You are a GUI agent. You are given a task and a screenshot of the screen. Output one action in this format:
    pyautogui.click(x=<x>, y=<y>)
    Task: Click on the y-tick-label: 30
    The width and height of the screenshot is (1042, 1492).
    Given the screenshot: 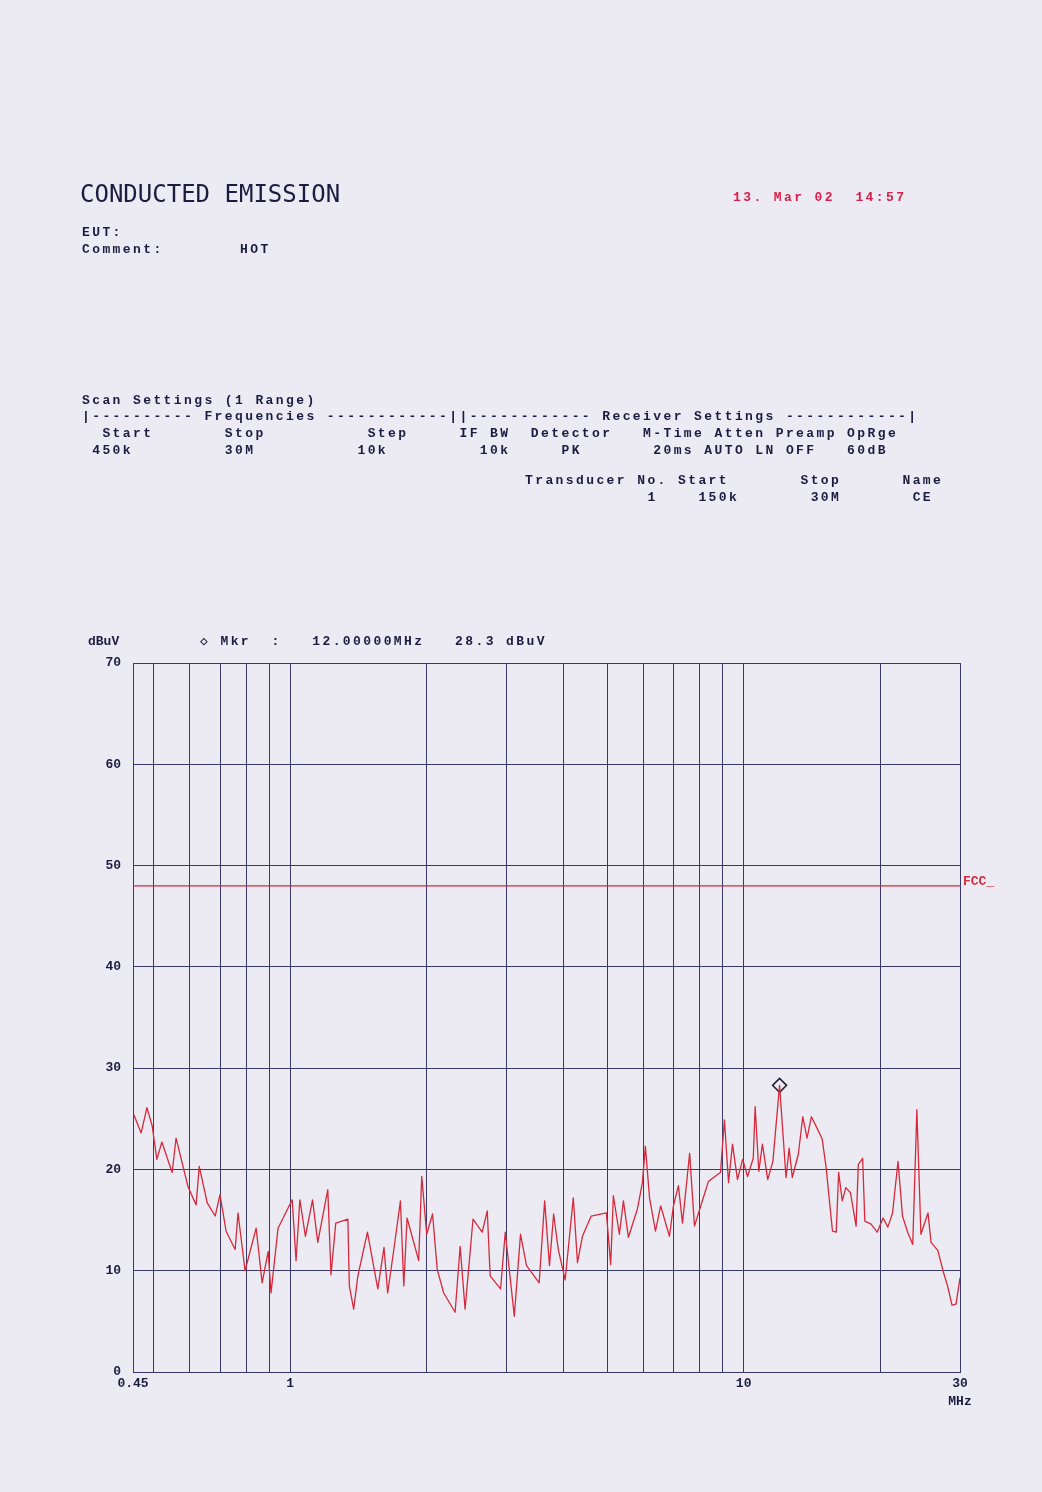 What is the action you would take?
    pyautogui.click(x=113, y=1068)
    